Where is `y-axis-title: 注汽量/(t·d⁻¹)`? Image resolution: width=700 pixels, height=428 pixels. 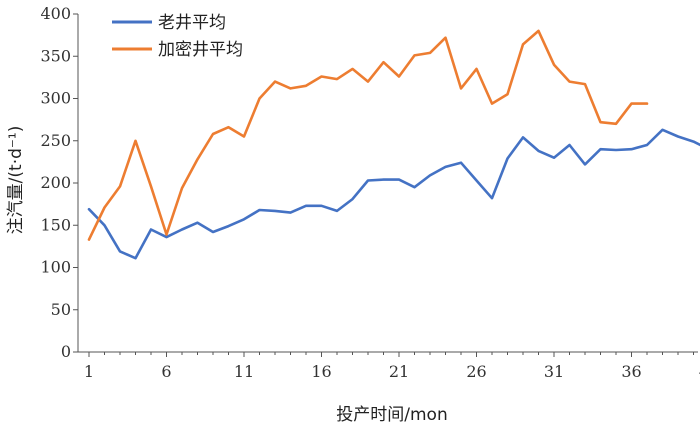 y-axis-title: 注汽量/(t·d⁻¹) is located at coordinates (16, 180).